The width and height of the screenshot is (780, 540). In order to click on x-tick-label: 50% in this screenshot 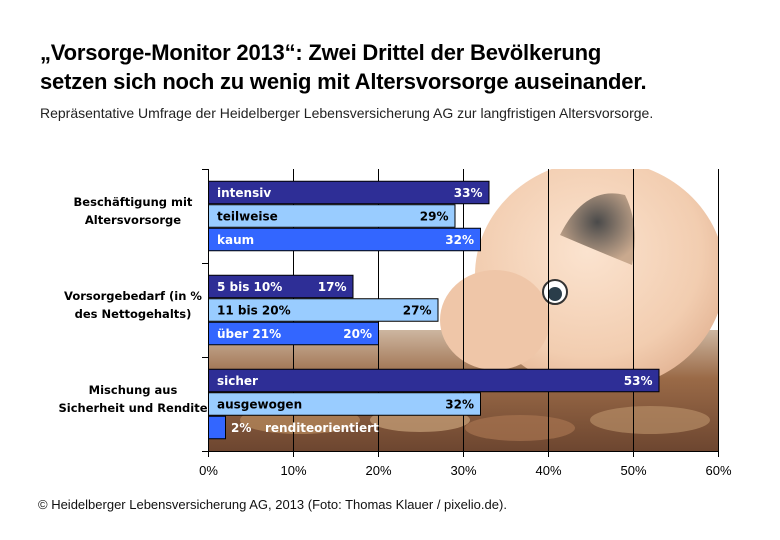, I will do `click(633, 470)`.